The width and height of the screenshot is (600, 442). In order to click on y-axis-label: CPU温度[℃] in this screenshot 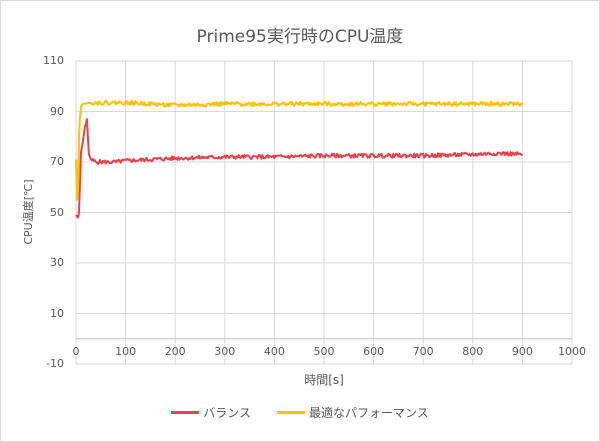, I will do `click(28, 212)`.